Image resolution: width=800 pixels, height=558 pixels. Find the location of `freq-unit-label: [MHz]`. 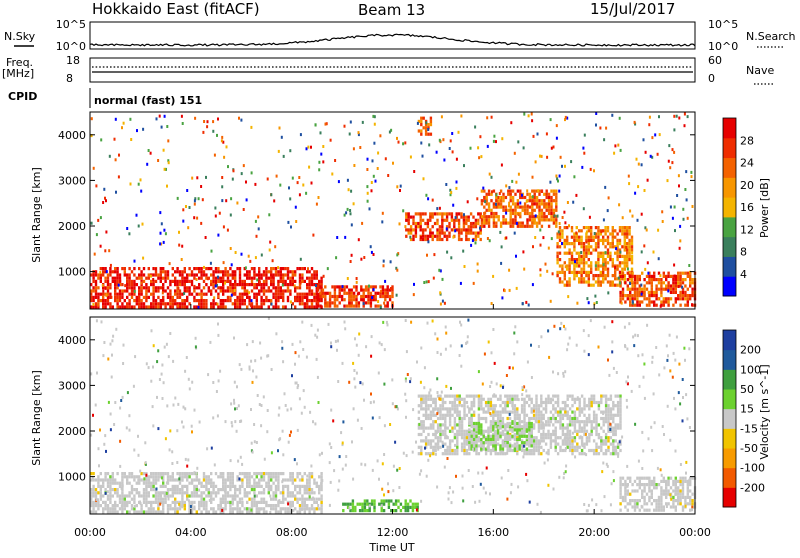

freq-unit-label: [MHz] is located at coordinates (18, 73).